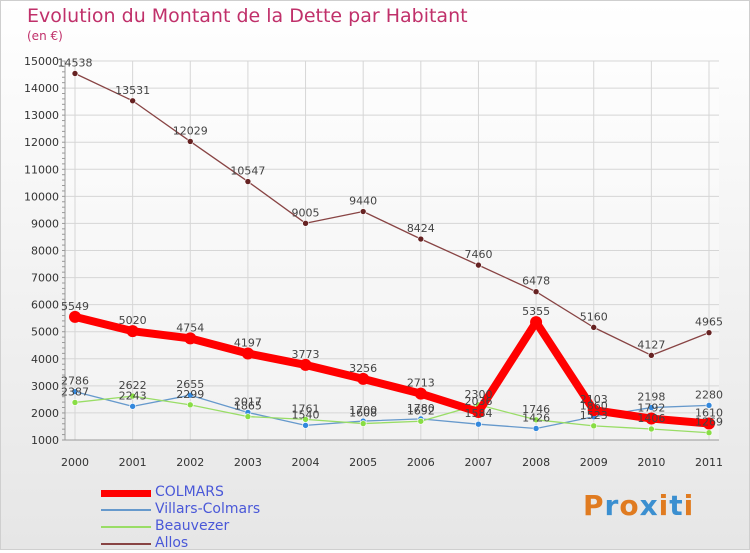  Describe the element at coordinates (133, 320) in the screenshot. I see `data-label: 5020` at that location.